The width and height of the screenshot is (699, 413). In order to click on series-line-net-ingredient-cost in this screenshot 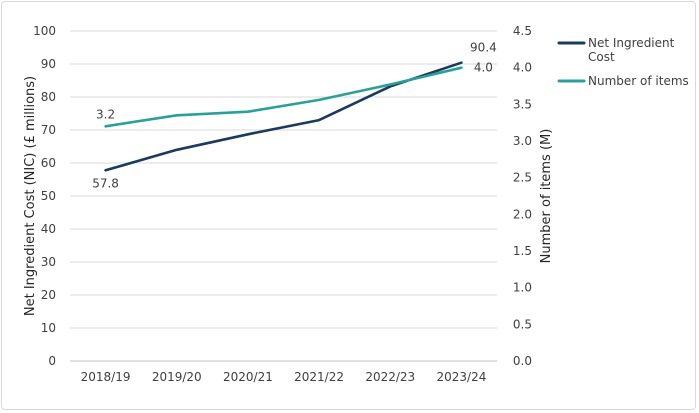, I will do `click(283, 116)`.